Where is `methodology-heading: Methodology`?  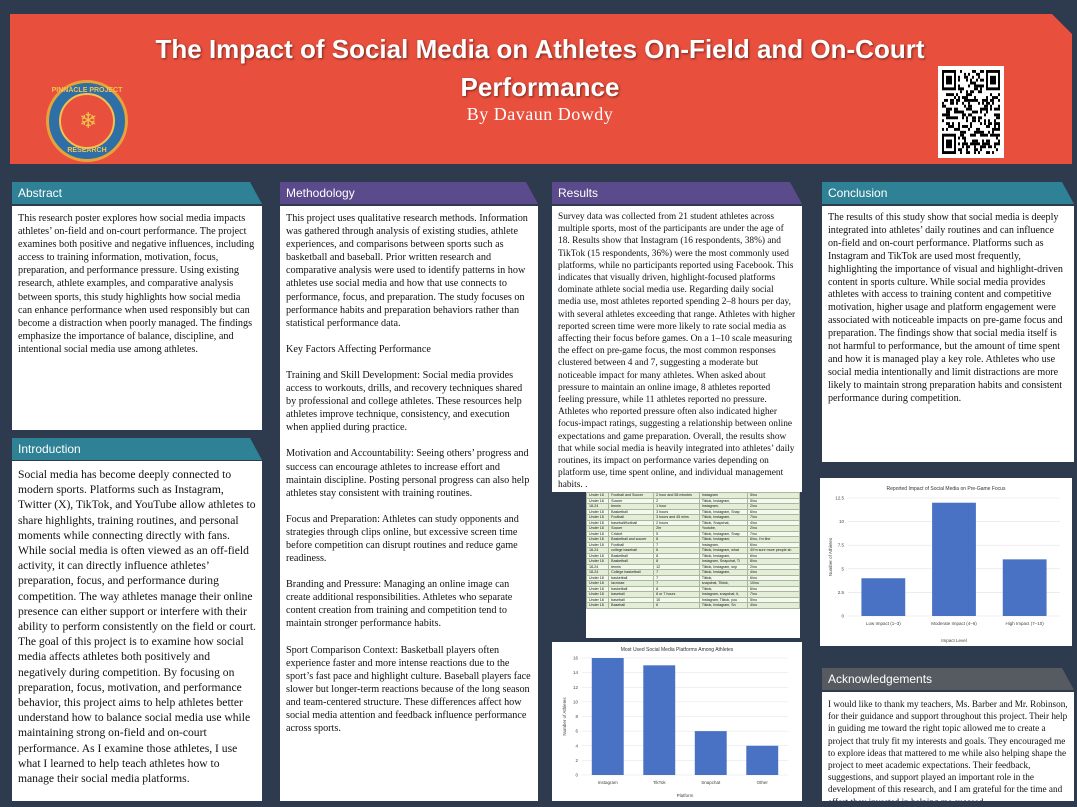
methodology-heading: Methodology is located at coordinates (409, 193).